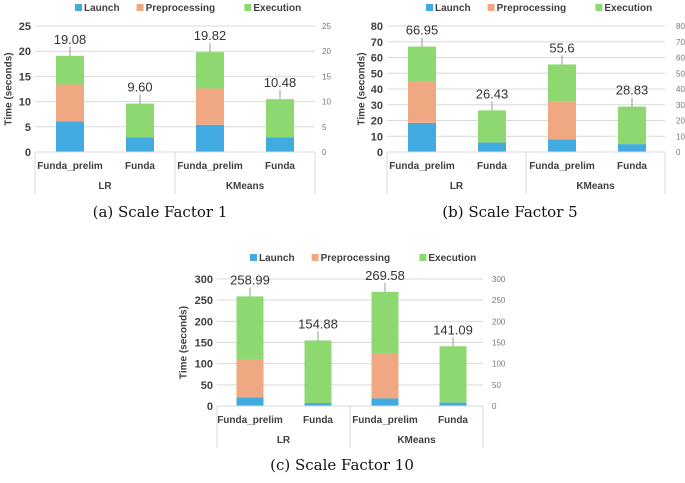 This screenshot has width=685, height=483. What do you see at coordinates (680, 42) in the screenshot?
I see `secondary-y-tick-label: 70` at bounding box center [680, 42].